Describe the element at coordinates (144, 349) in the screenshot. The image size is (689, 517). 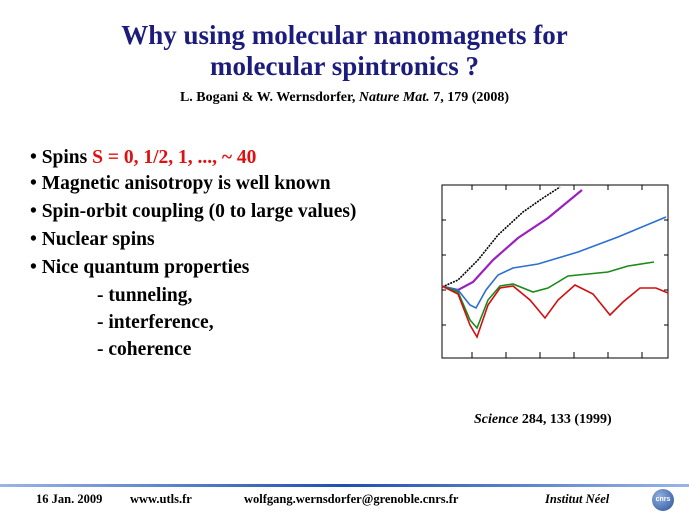
I see `sub-item: - coherence` at that location.